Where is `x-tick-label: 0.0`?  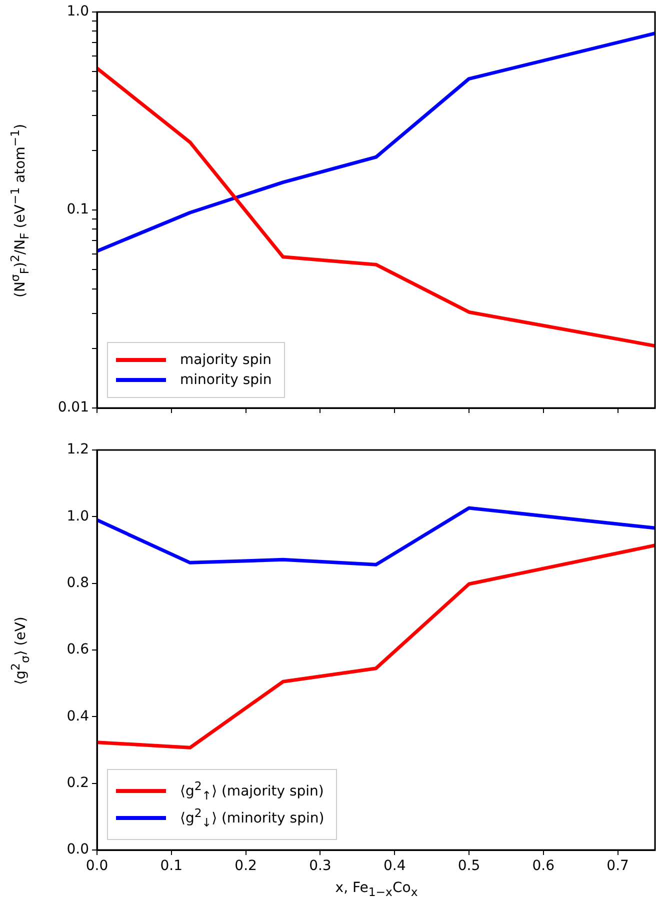
x-tick-label: 0.0 is located at coordinates (97, 866).